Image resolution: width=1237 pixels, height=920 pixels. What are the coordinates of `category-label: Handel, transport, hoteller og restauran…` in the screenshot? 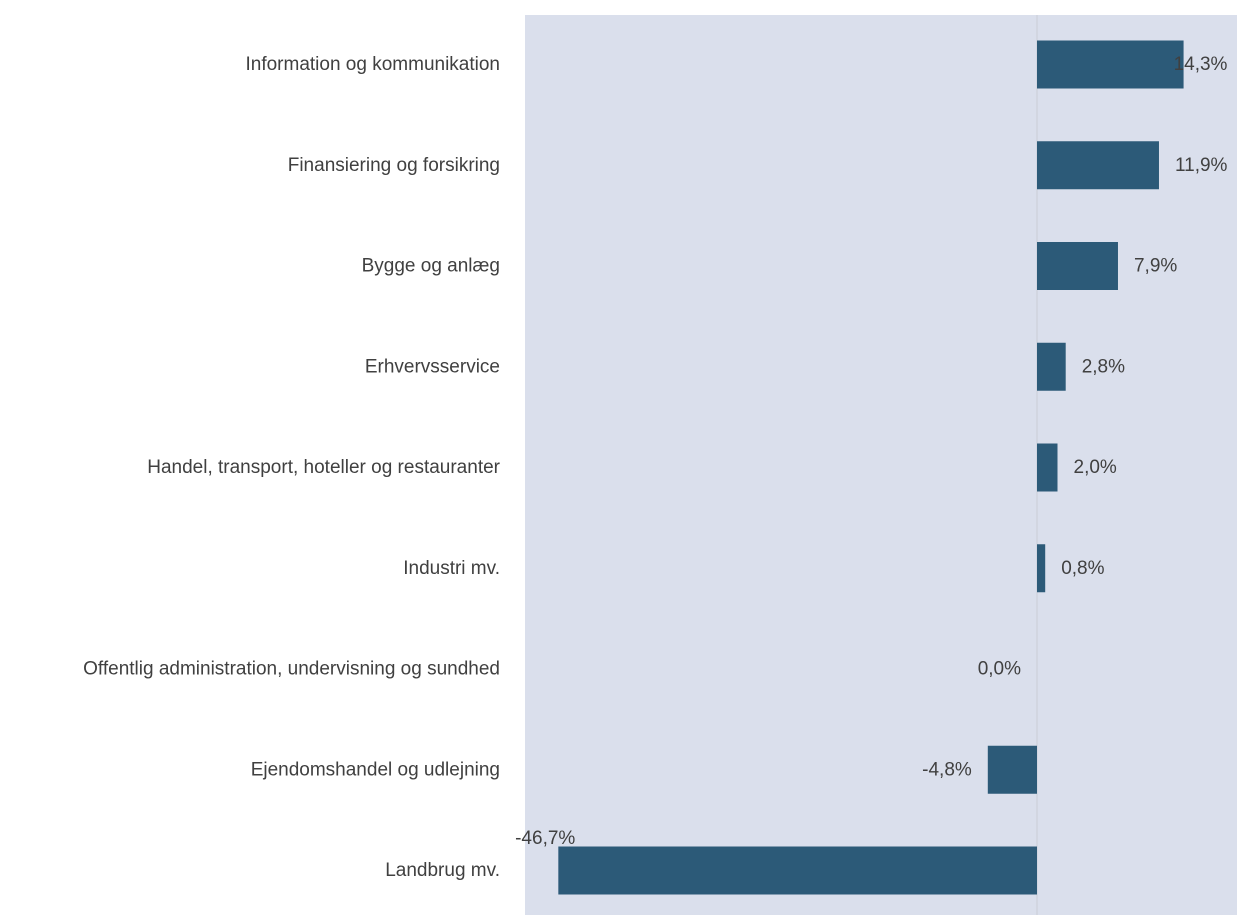 It's located at (323, 467).